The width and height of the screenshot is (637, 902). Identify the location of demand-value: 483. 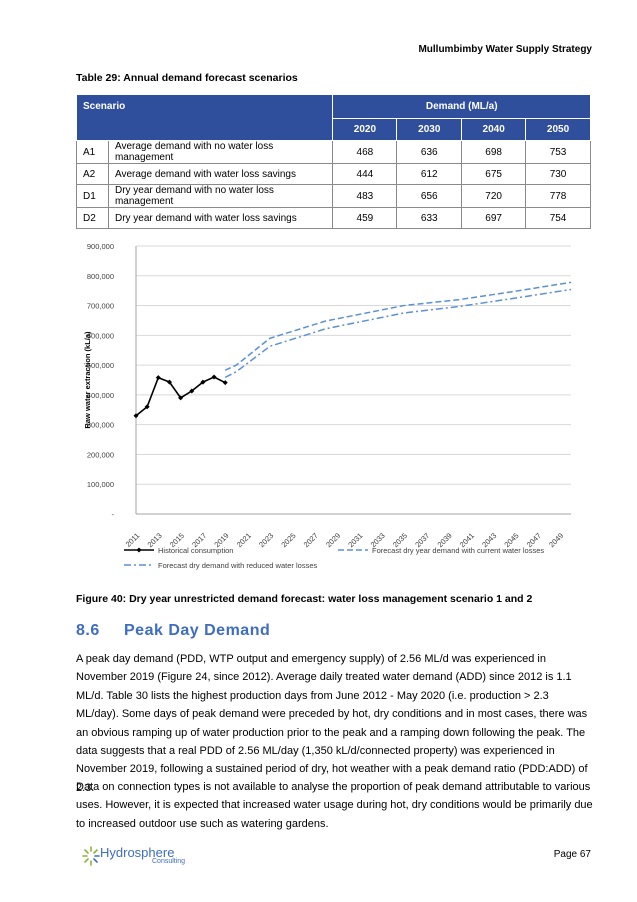
(365, 196).